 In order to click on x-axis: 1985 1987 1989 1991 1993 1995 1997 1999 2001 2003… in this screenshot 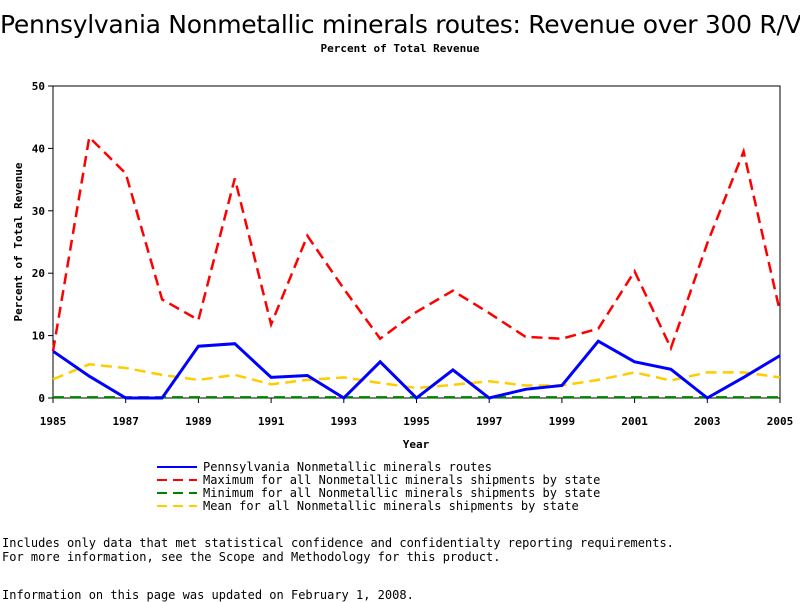, I will do `click(417, 413)`.